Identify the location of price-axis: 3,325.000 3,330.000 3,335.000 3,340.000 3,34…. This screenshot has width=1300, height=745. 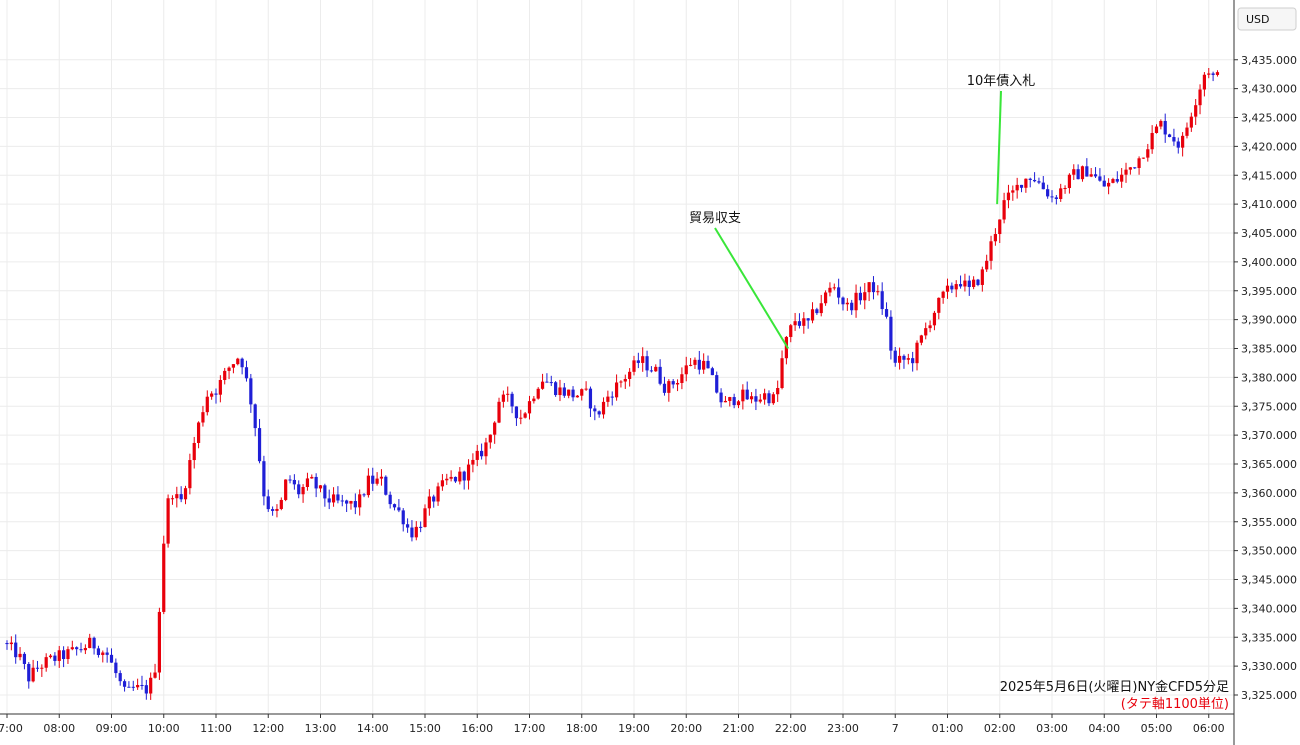
(1265, 378).